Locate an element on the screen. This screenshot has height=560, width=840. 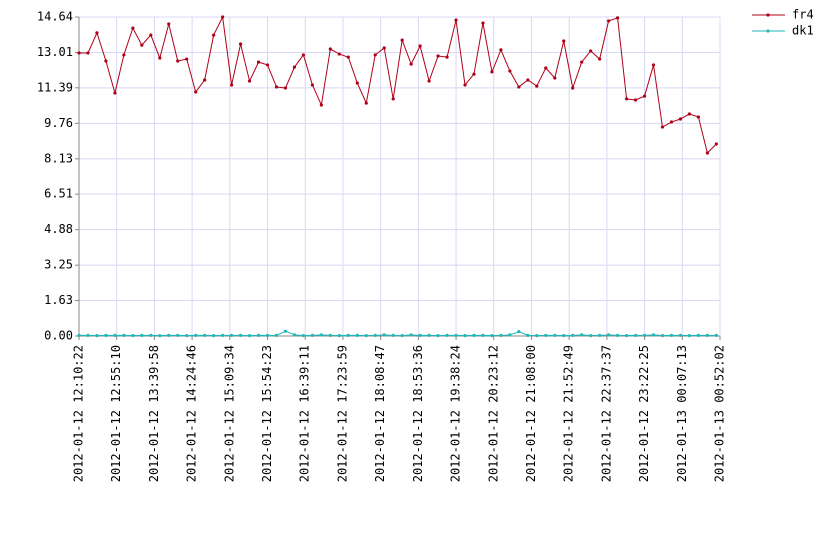
x-tick-label: 2012-01-12 21:52:49 is located at coordinates (569, 413).